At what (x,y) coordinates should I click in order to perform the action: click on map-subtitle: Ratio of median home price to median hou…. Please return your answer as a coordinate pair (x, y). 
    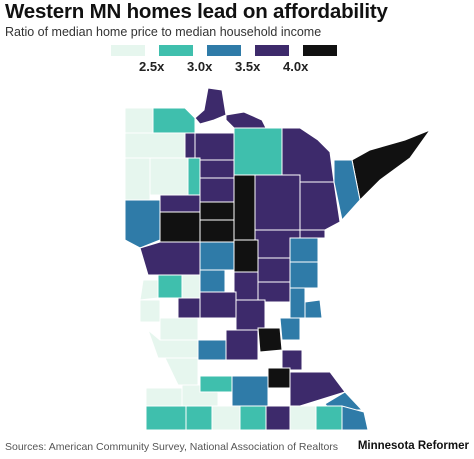
    Looking at the image, I should click on (163, 32).